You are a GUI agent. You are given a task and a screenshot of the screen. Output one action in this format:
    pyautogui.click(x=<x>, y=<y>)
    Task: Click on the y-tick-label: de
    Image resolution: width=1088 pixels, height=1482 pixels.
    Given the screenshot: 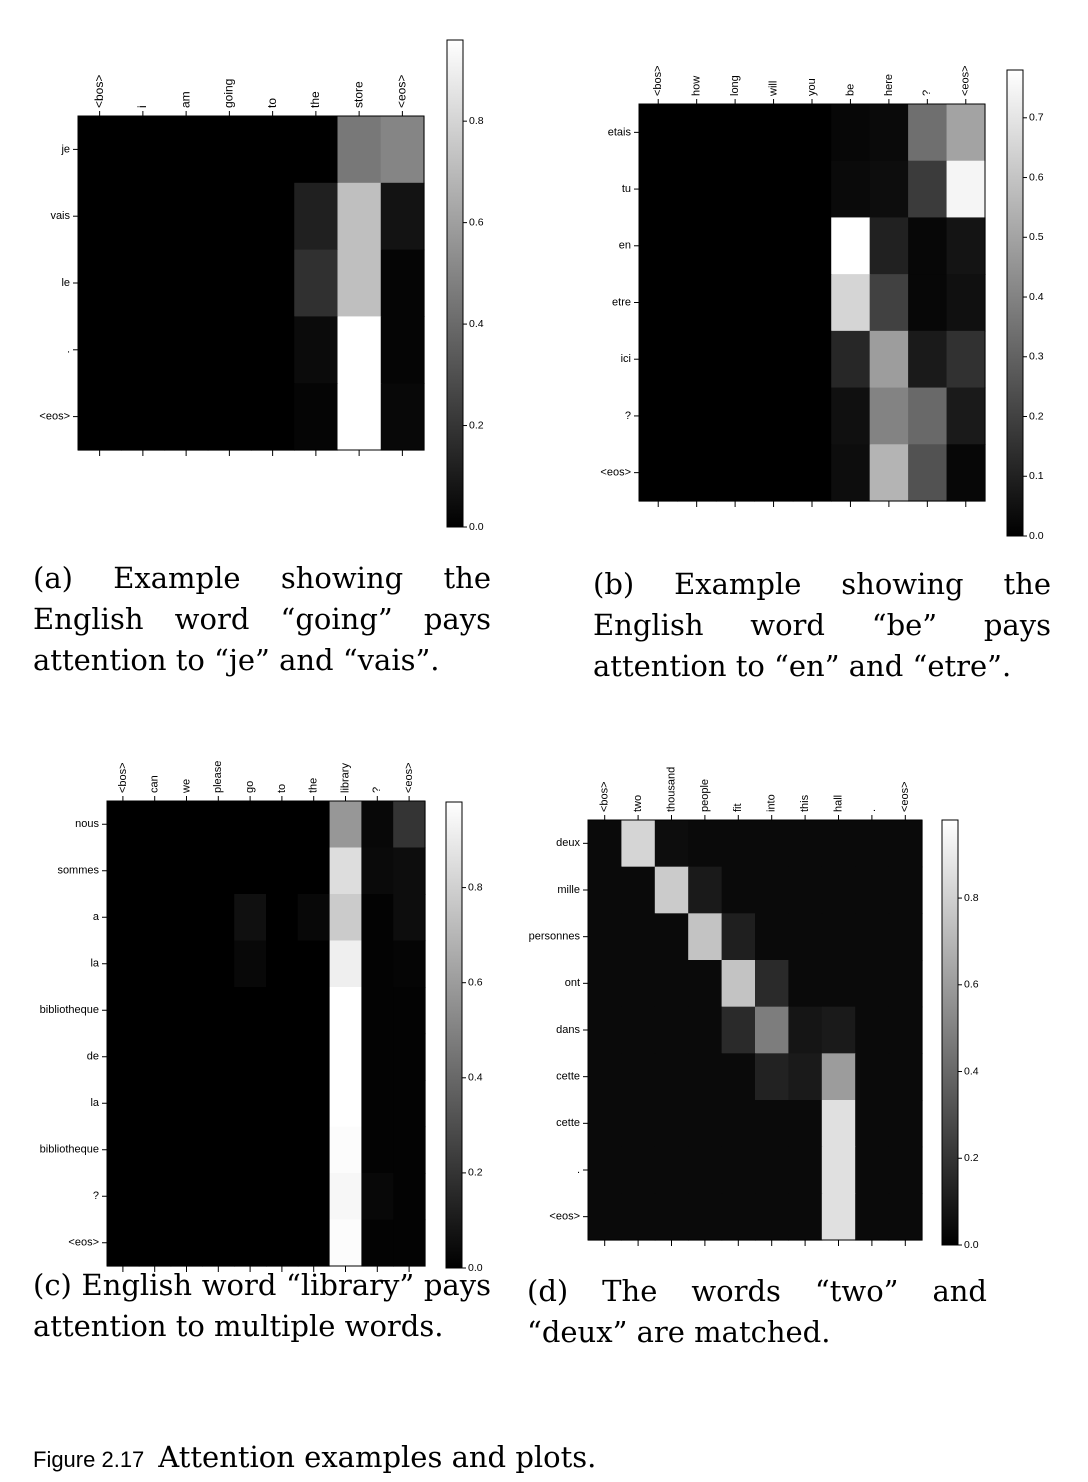 What is the action you would take?
    pyautogui.click(x=93, y=1057)
    